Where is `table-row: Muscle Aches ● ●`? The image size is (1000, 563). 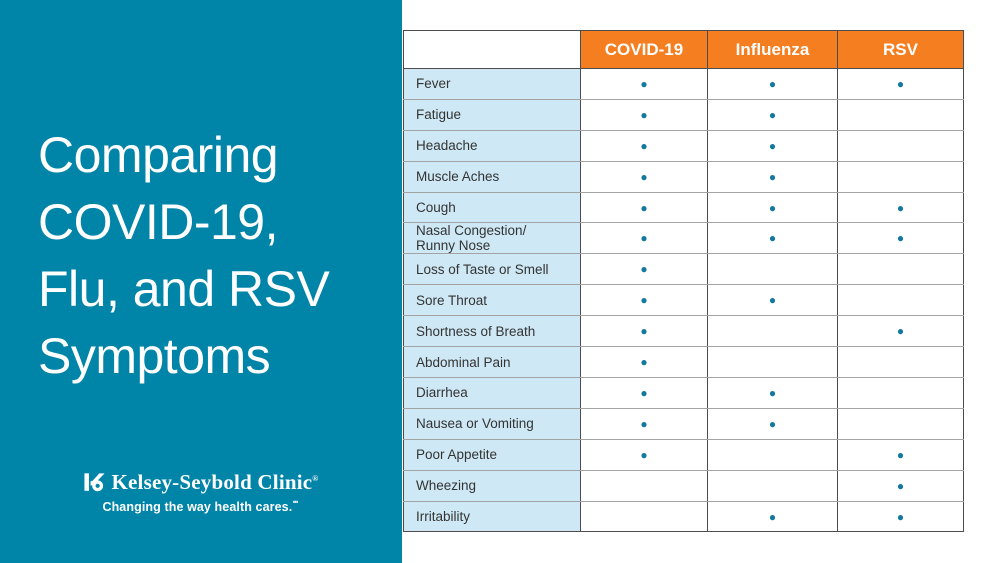 table-row: Muscle Aches ● ● is located at coordinates (683, 176).